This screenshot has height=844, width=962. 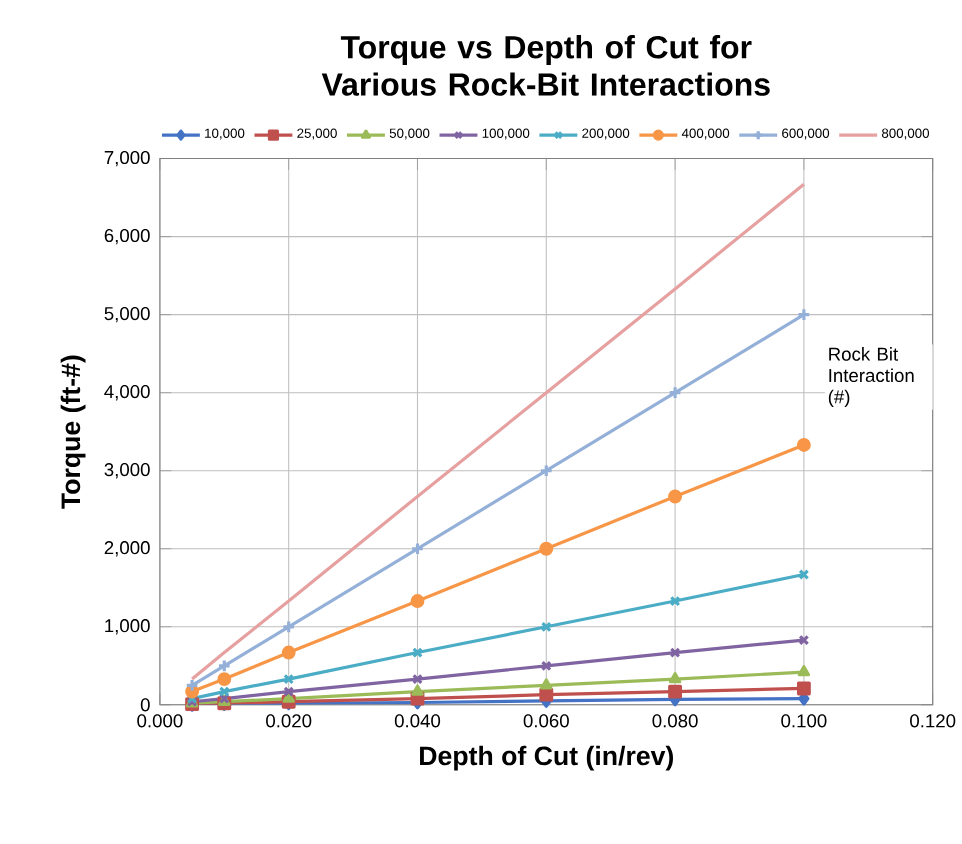 What do you see at coordinates (546, 721) in the screenshot?
I see `x-tick-label: 0.060` at bounding box center [546, 721].